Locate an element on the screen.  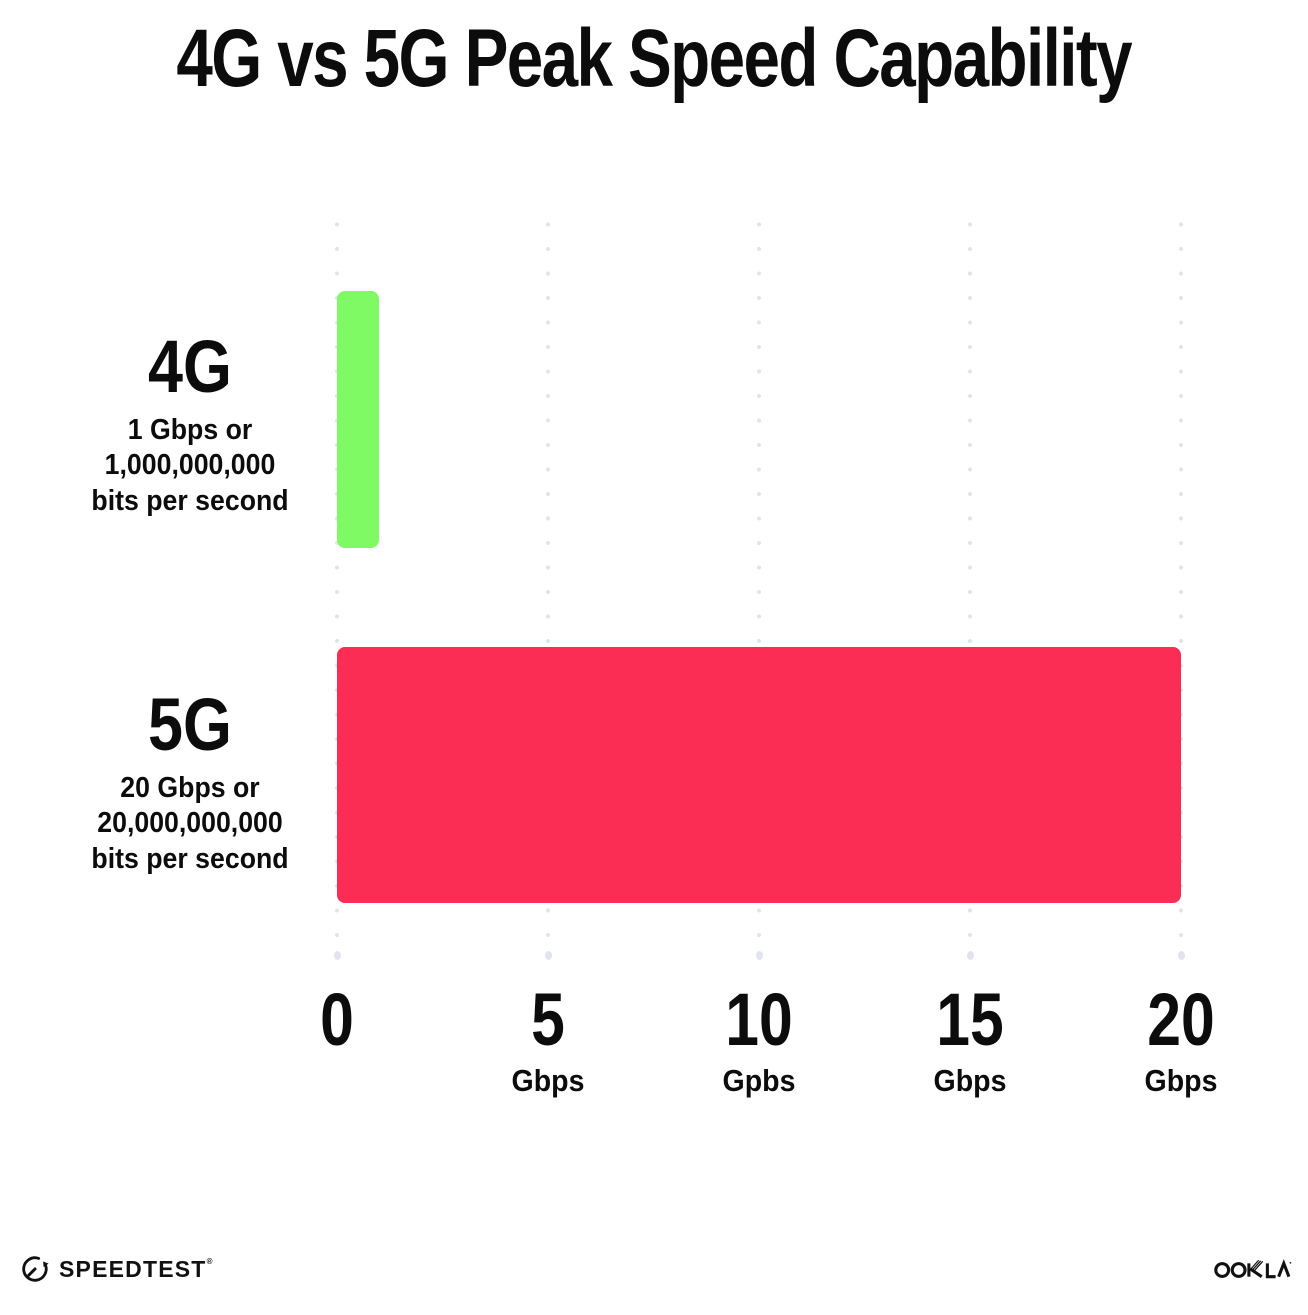
speedtest-wordmark: SPEEDTEST® is located at coordinates (136, 1268).